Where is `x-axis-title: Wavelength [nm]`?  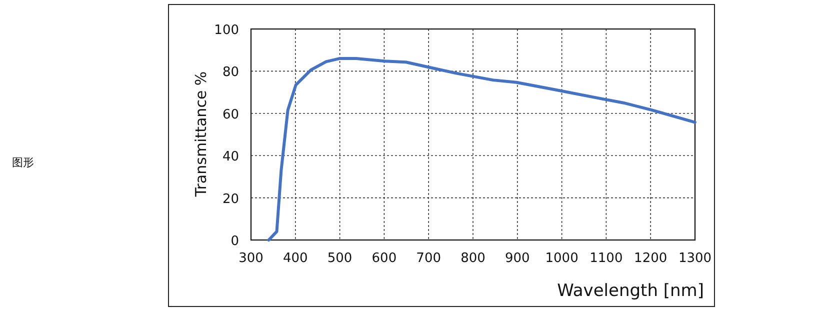 x-axis-title: Wavelength [nm] is located at coordinates (630, 291).